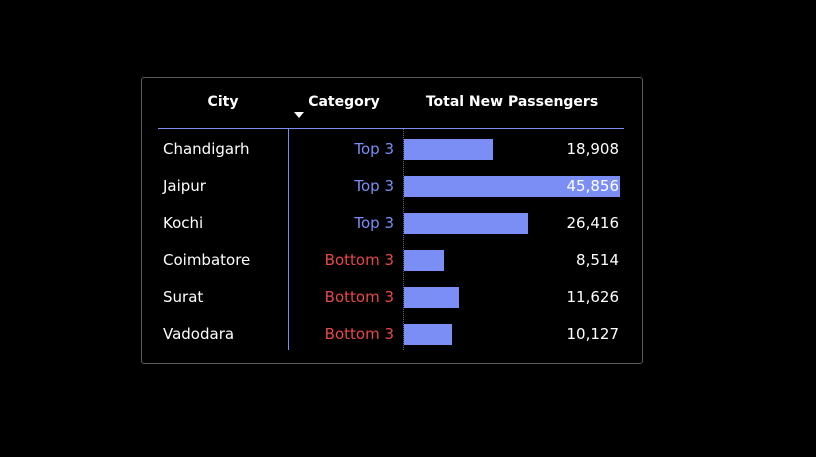 This screenshot has width=816, height=457. I want to click on cell-value-label: 18,908, so click(593, 149).